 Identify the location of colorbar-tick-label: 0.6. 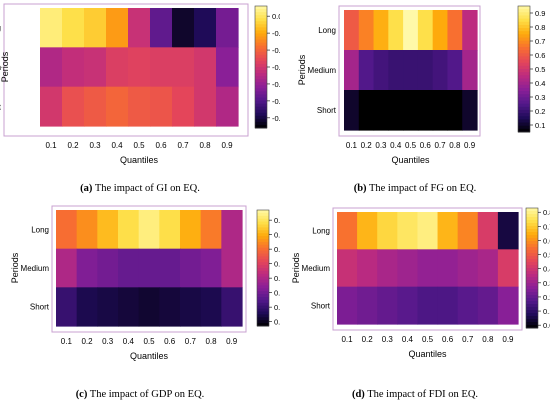
(277, 264).